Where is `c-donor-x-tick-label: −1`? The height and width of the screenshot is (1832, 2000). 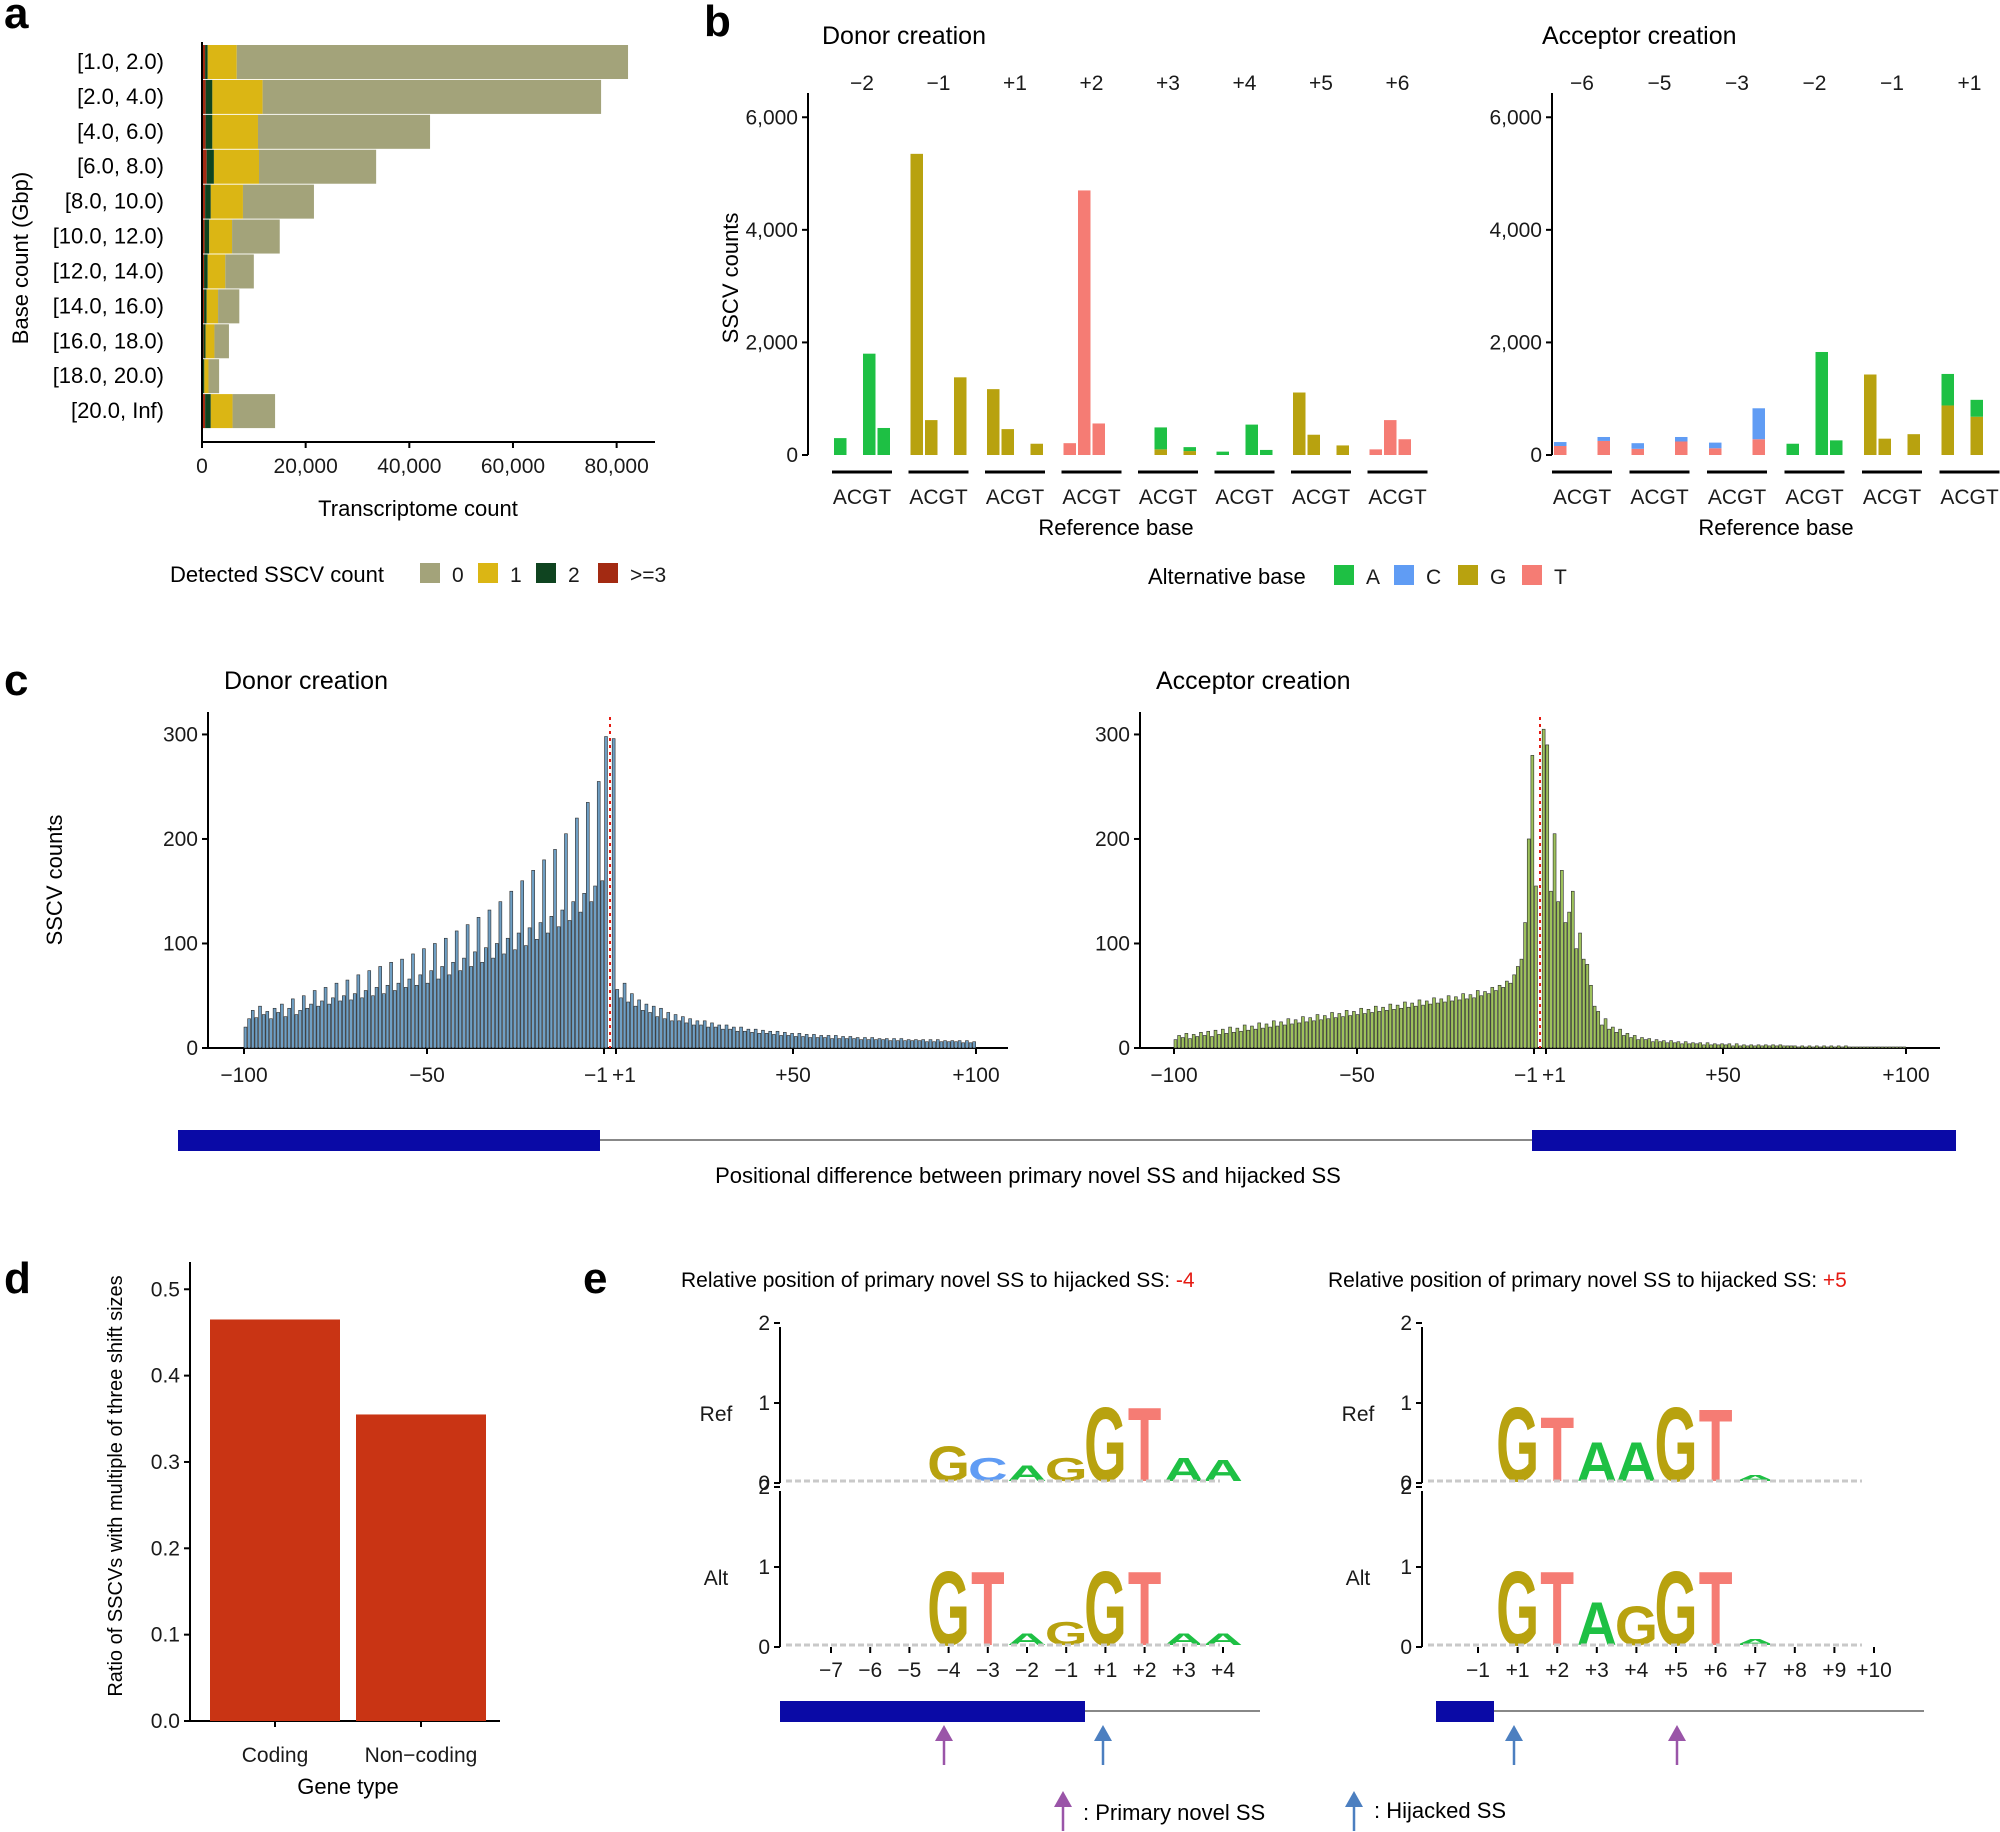 c-donor-x-tick-label: −1 is located at coordinates (596, 1075).